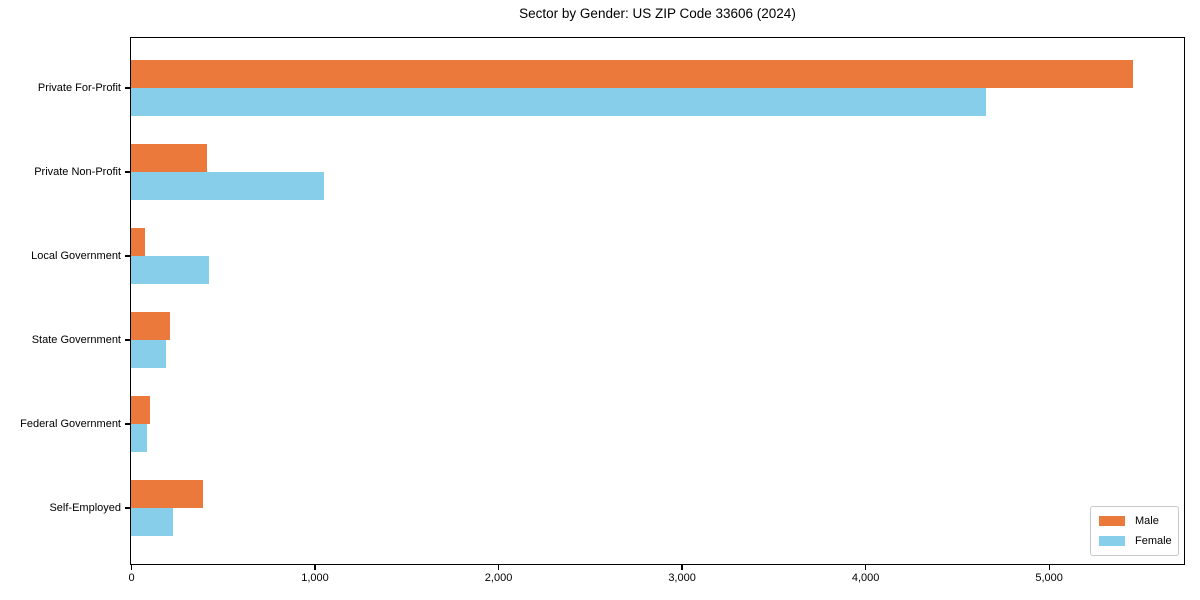  What do you see at coordinates (85, 508) in the screenshot?
I see `y-axis-category-label-self-employed: Self-Employed` at bounding box center [85, 508].